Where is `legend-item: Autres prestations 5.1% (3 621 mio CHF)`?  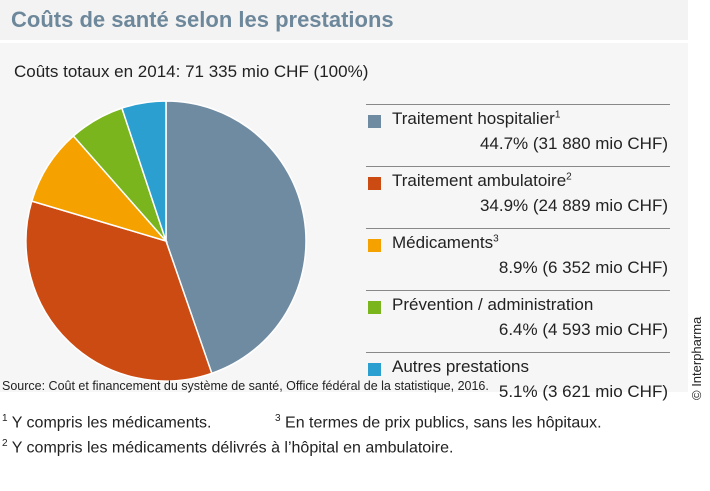 legend-item: Autres prestations 5.1% (3 621 mio CHF) is located at coordinates (518, 383).